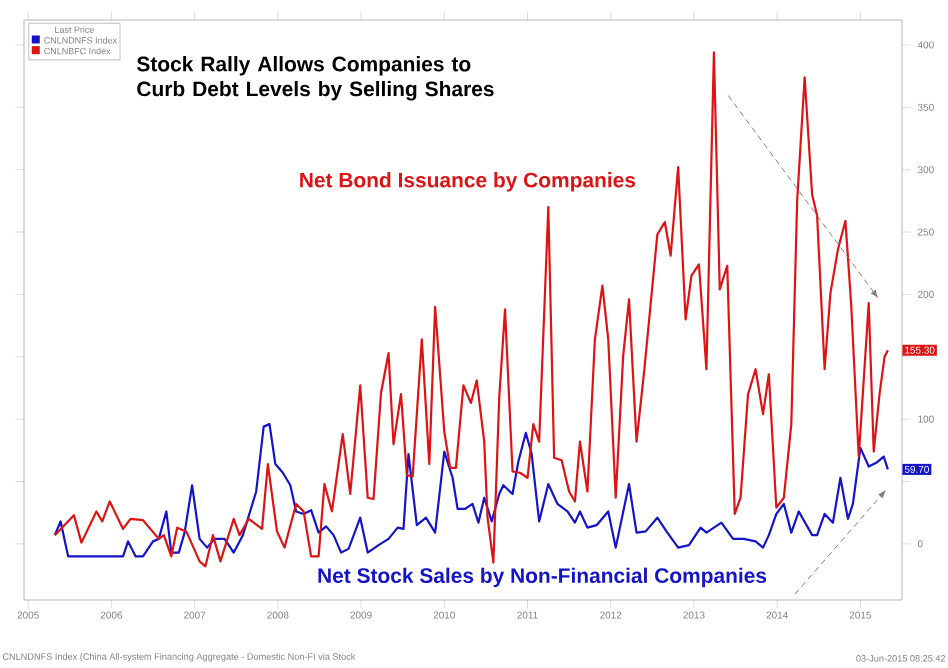 Image resolution: width=948 pixels, height=668 pixels. What do you see at coordinates (468, 182) in the screenshot?
I see `annotation: Net Bond Issuance by Companies` at bounding box center [468, 182].